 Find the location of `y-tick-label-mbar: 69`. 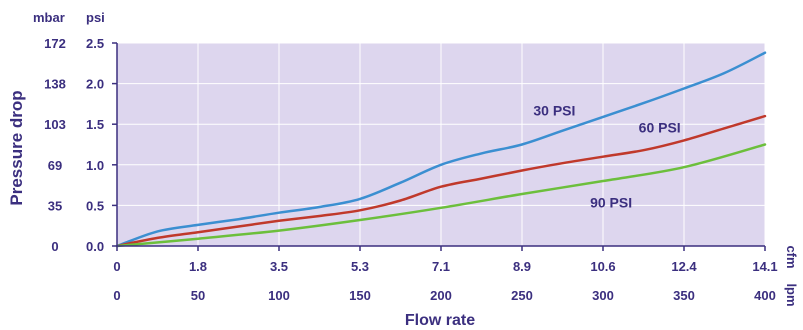

y-tick-label-mbar: 69 is located at coordinates (55, 165).